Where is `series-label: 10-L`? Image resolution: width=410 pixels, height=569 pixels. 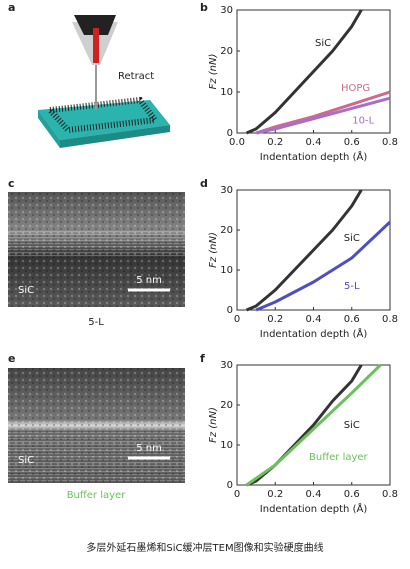
series-label: 10-L is located at coordinates (363, 121).